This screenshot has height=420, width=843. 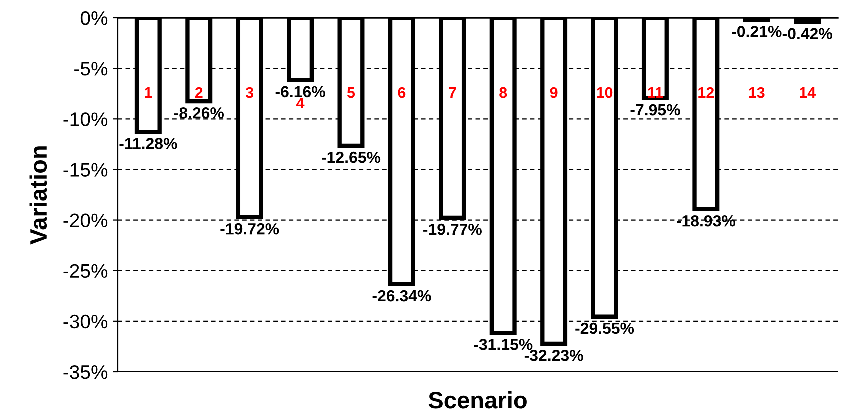 I want to click on x-tick-label: 4, so click(x=300, y=103).